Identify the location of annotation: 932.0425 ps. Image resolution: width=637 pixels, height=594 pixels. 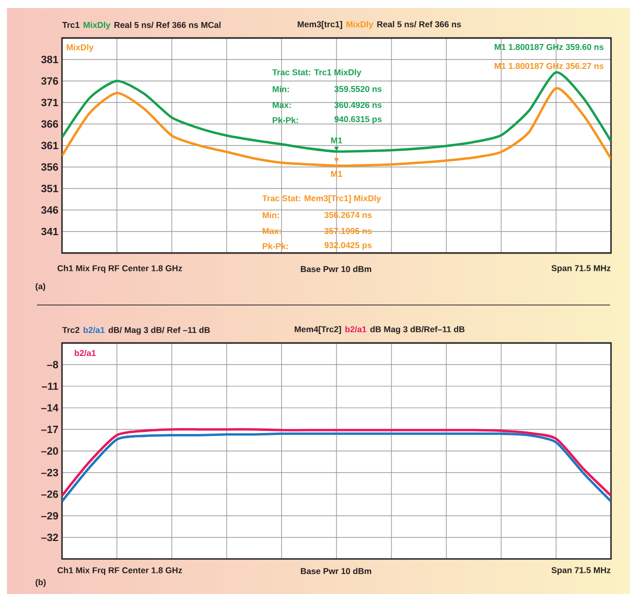
(348, 246).